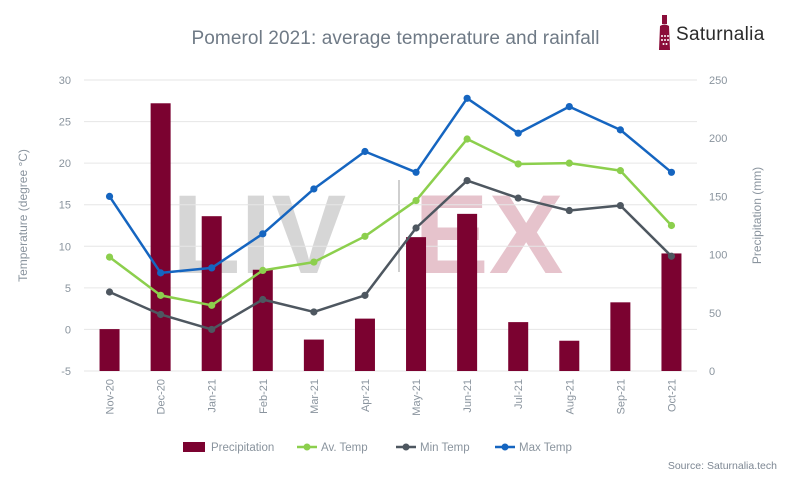 The height and width of the screenshot is (489, 791). Describe the element at coordinates (23, 215) in the screenshot. I see `y-left-axis-title: Temperature (degree °C)` at that location.